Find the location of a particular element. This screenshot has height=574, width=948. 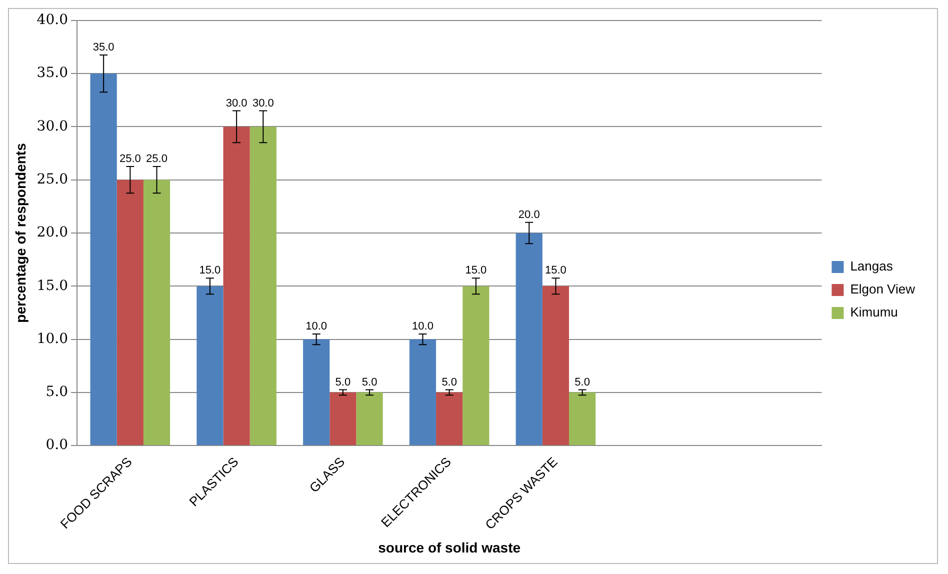

y-axis-title: percentage of respondents is located at coordinates (20, 232).